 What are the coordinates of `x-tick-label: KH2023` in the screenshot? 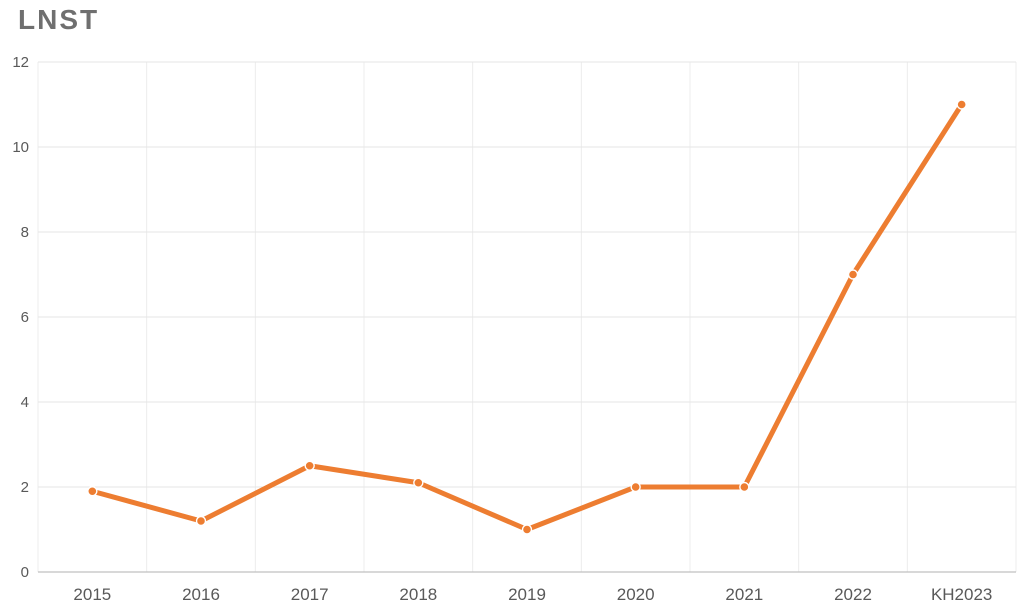 It's located at (961, 594).